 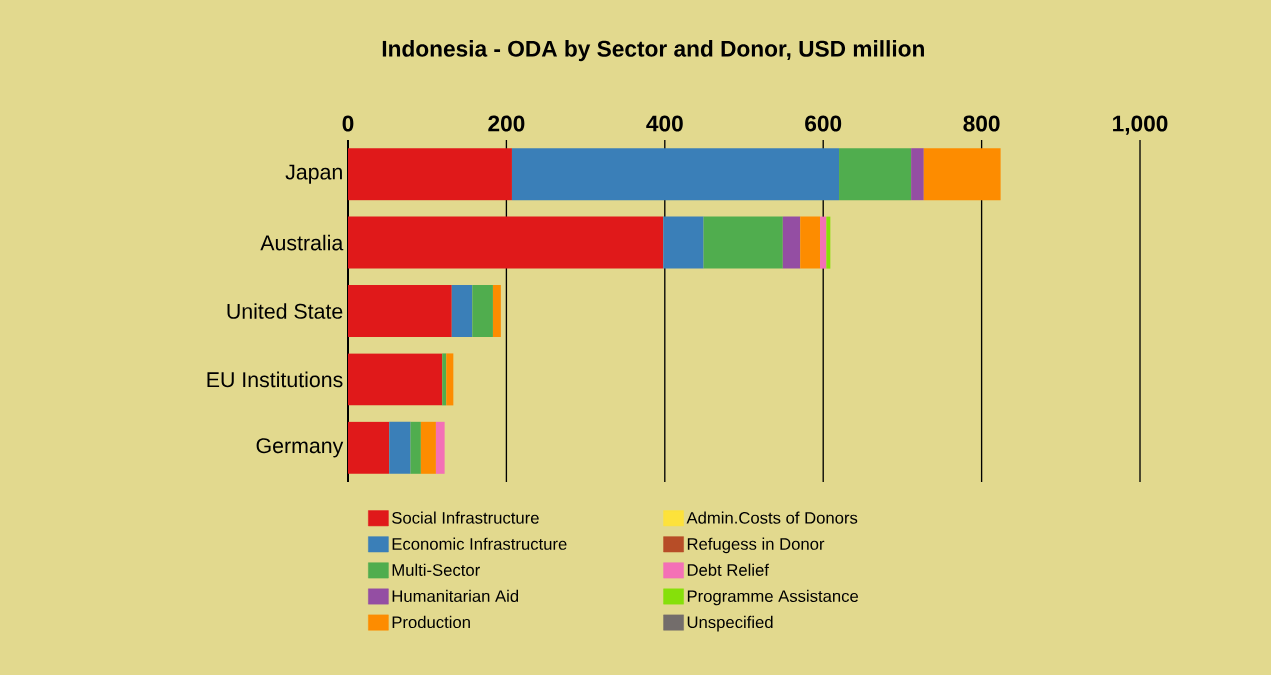 I want to click on legend-label: Debt Relief, so click(x=728, y=569).